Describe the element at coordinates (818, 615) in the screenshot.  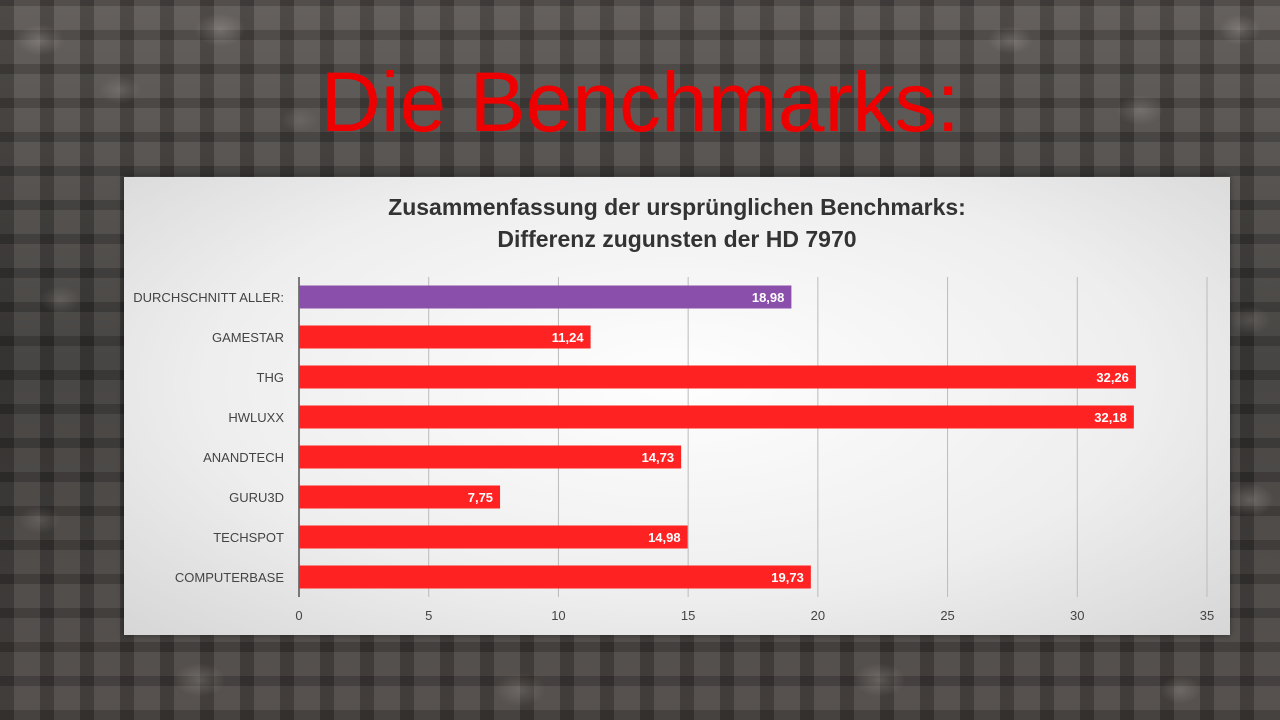
I see `x-tick-label: 20` at that location.